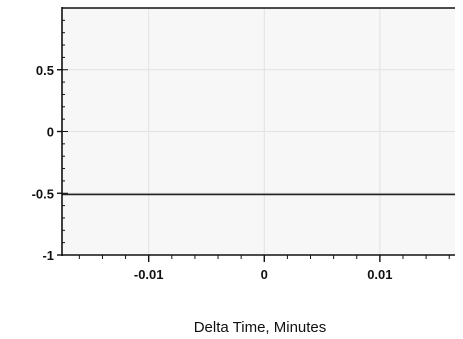 This screenshot has height=339, width=463. Describe the element at coordinates (45, 70) in the screenshot. I see `y-tick-label: 0.5` at that location.